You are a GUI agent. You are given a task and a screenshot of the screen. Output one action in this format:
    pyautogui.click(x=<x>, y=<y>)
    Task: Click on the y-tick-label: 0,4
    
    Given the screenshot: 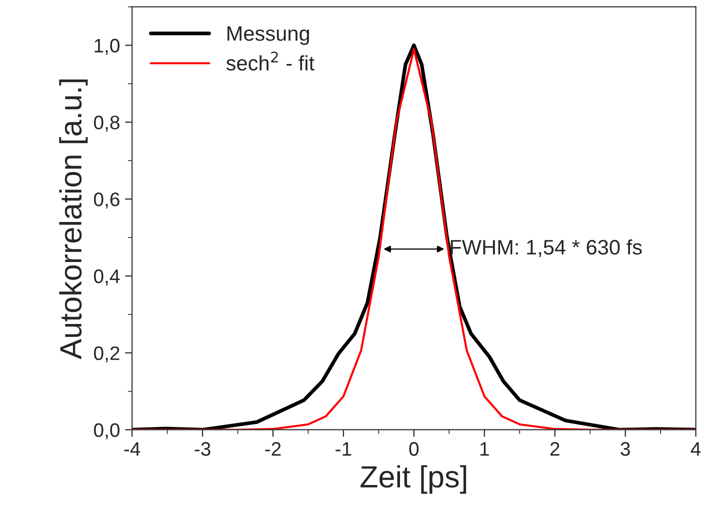 What is the action you would take?
    pyautogui.click(x=107, y=277)
    